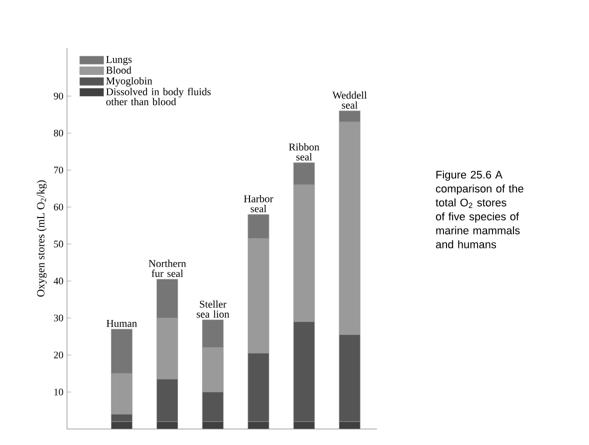 This screenshot has height=445, width=589. I want to click on y-tick-label: 30, so click(59, 318).